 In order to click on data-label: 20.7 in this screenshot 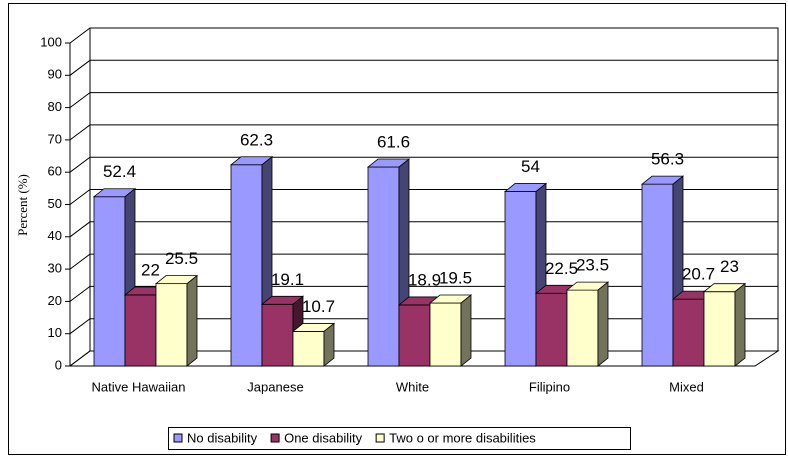, I will do `click(698, 274)`.